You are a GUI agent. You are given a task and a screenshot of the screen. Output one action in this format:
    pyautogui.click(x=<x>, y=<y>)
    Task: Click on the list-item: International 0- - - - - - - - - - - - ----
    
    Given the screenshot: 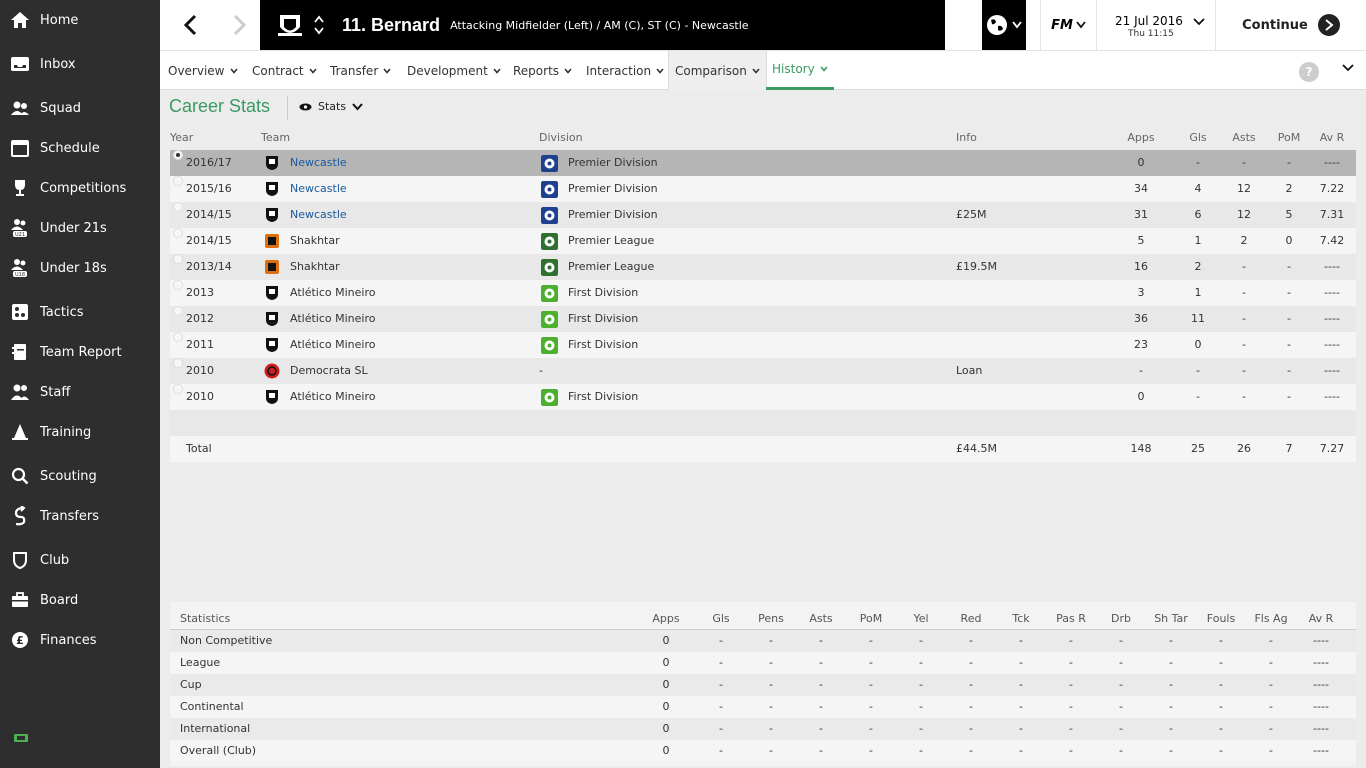 What is the action you would take?
    pyautogui.click(x=763, y=729)
    